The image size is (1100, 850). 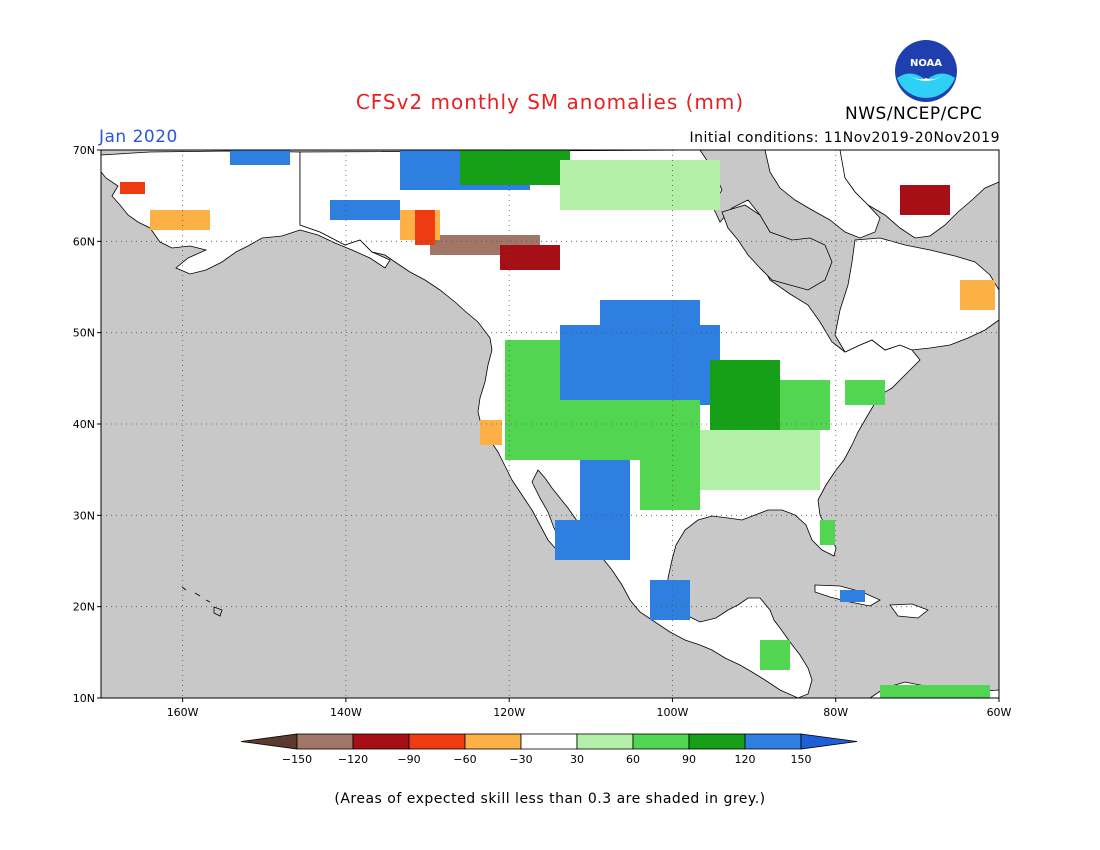 I want to click on colorbar-label: −90, so click(x=408, y=759).